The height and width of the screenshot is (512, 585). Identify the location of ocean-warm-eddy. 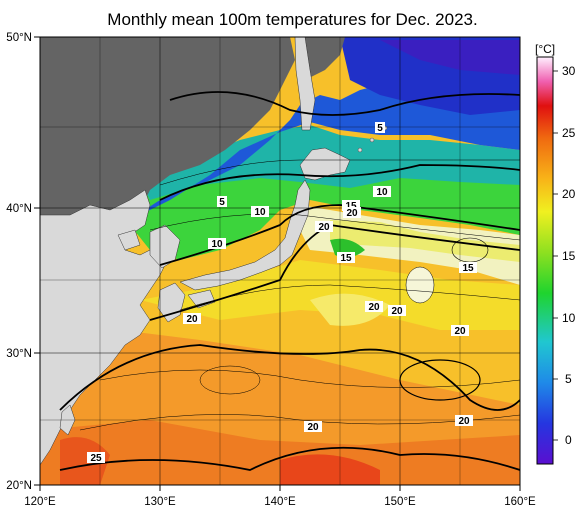
(420, 285).